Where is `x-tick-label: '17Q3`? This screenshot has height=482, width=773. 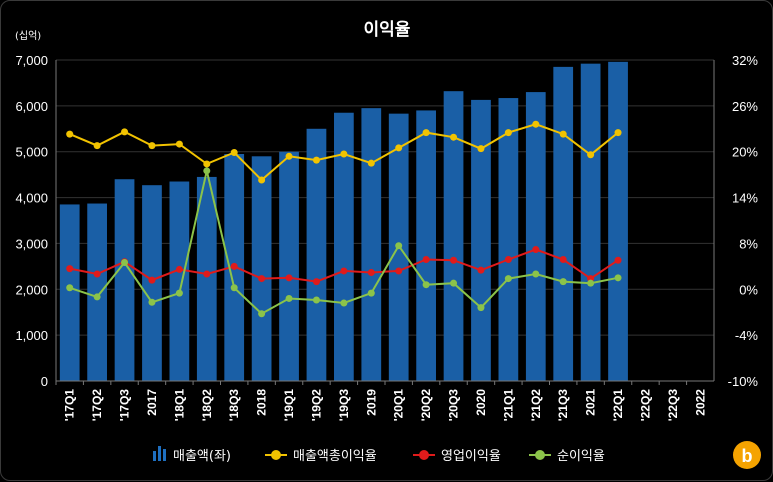 x-tick-label: '17Q3 is located at coordinates (125, 405).